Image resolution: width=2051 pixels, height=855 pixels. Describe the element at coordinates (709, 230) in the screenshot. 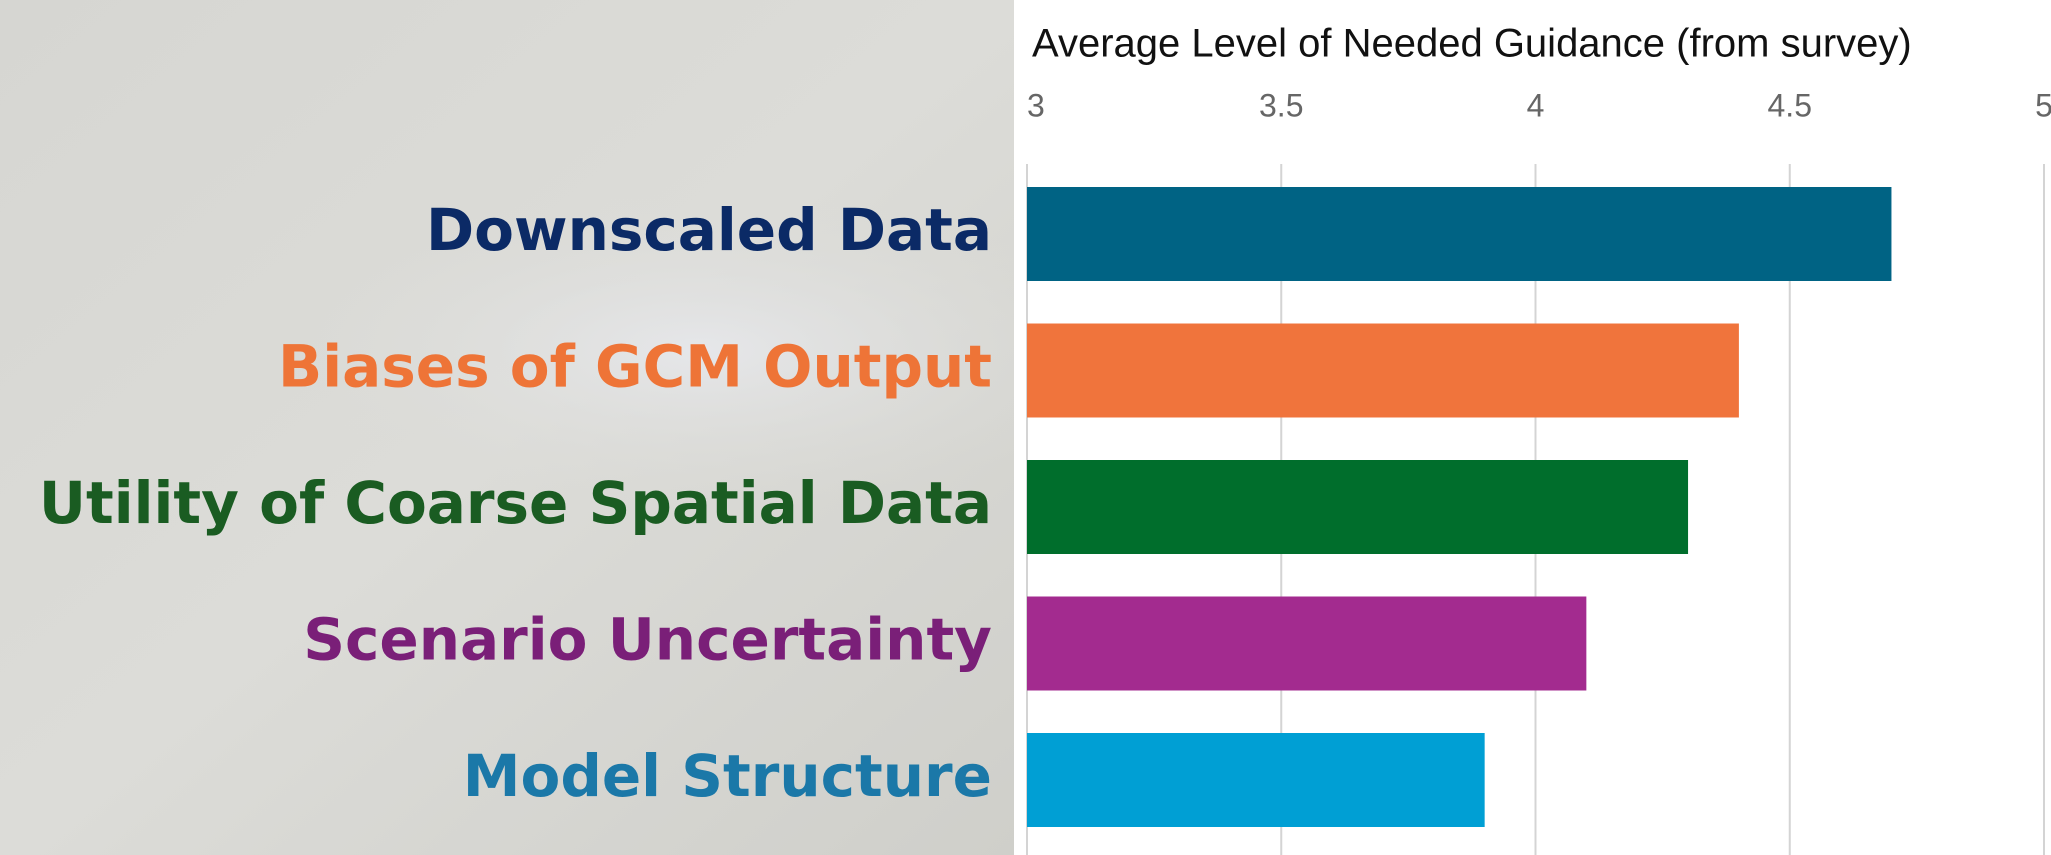

I see `category-label: Downscaled Data` at that location.